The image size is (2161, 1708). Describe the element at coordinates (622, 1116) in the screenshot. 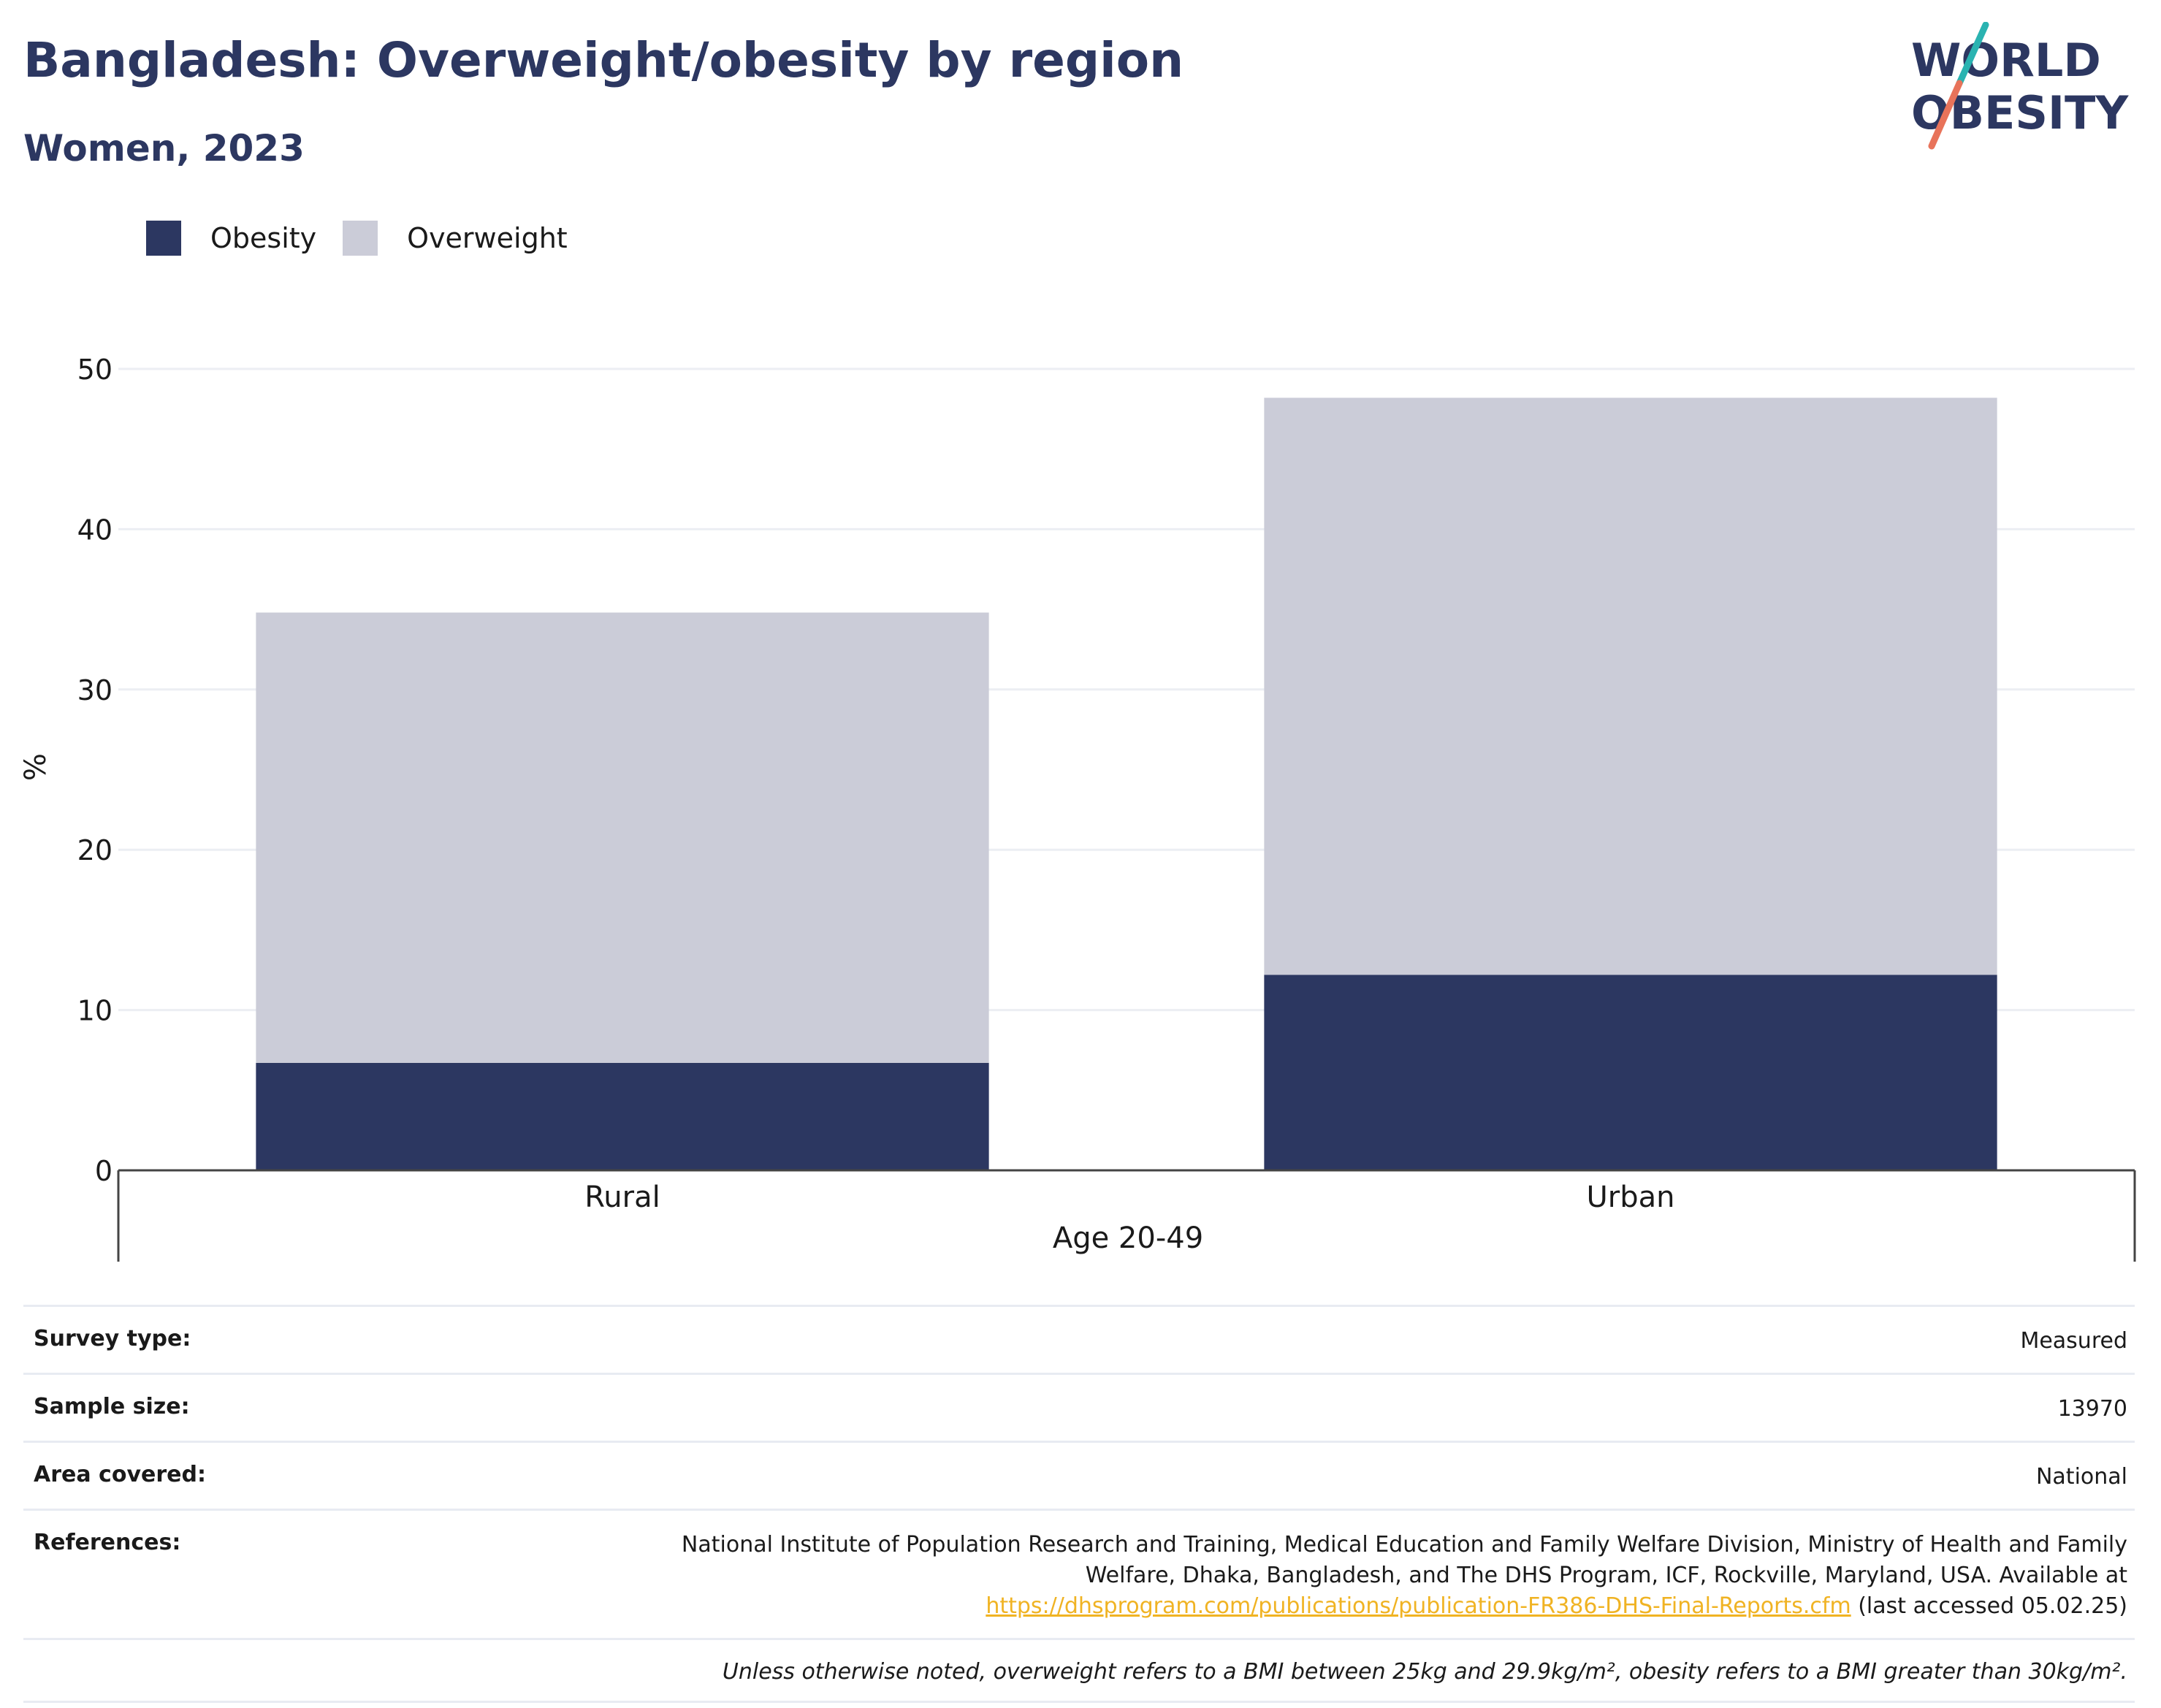

I see `bar-obesity-rural` at that location.